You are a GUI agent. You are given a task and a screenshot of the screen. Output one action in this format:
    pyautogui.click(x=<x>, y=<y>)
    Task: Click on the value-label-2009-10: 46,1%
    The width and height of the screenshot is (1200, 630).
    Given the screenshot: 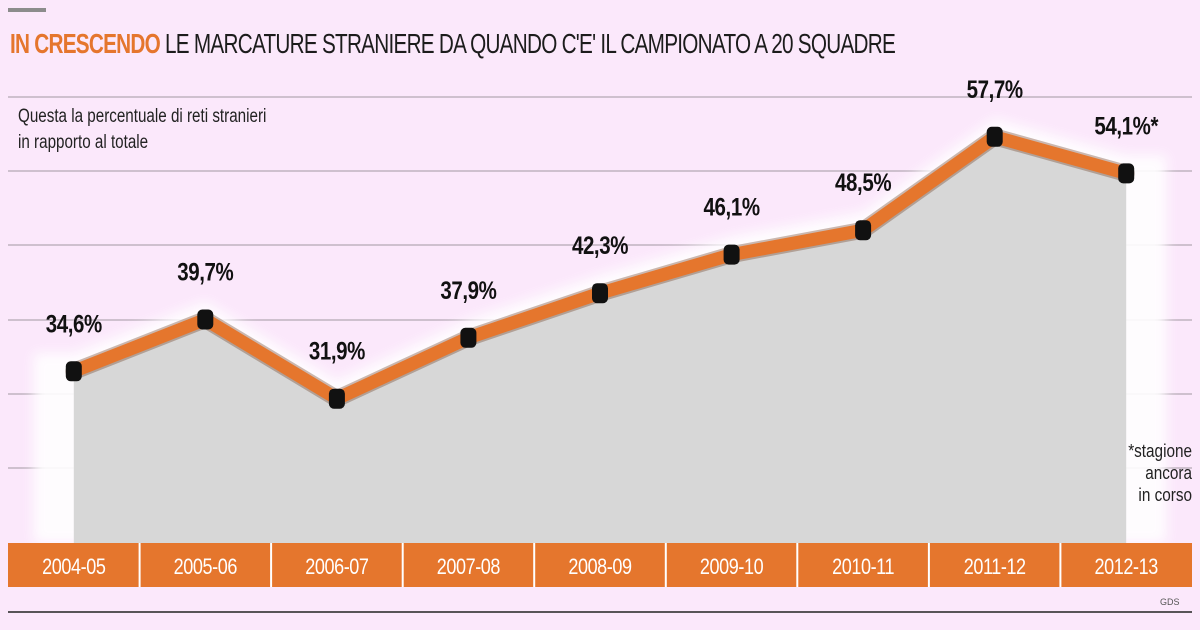 What is the action you would take?
    pyautogui.click(x=732, y=207)
    